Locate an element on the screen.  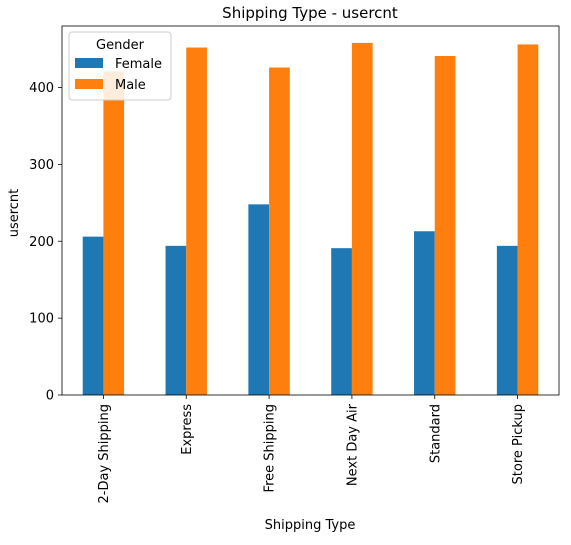
legend: Gender Female Male is located at coordinates (120, 66).